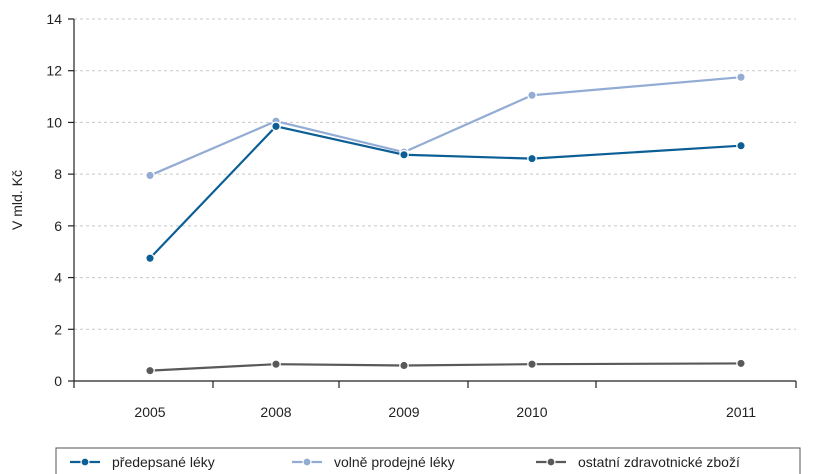  What do you see at coordinates (741, 412) in the screenshot?
I see `x-tick-label: 2011` at bounding box center [741, 412].